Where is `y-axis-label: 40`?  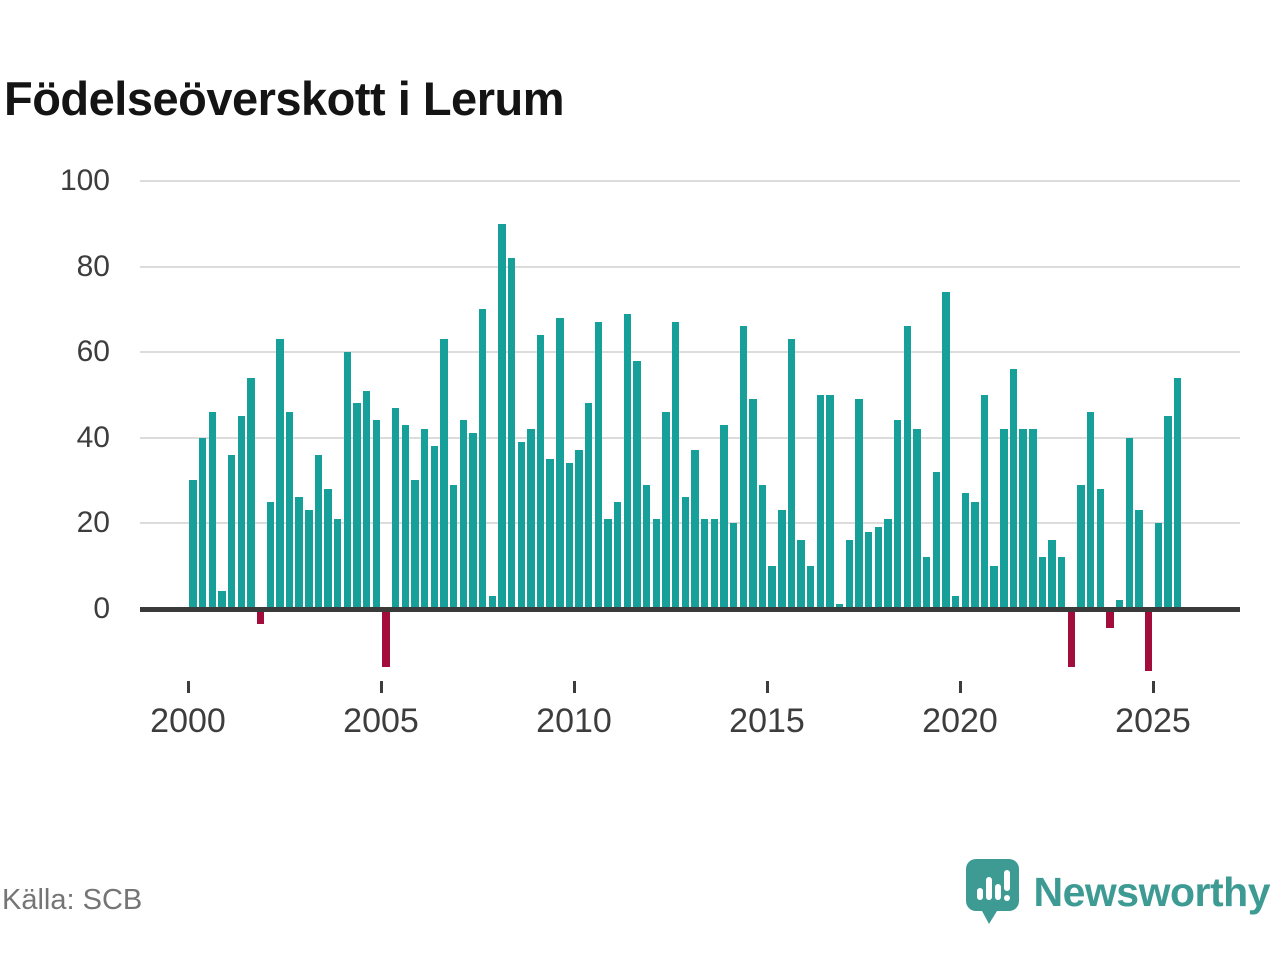
y-axis-label: 40 is located at coordinates (93, 437).